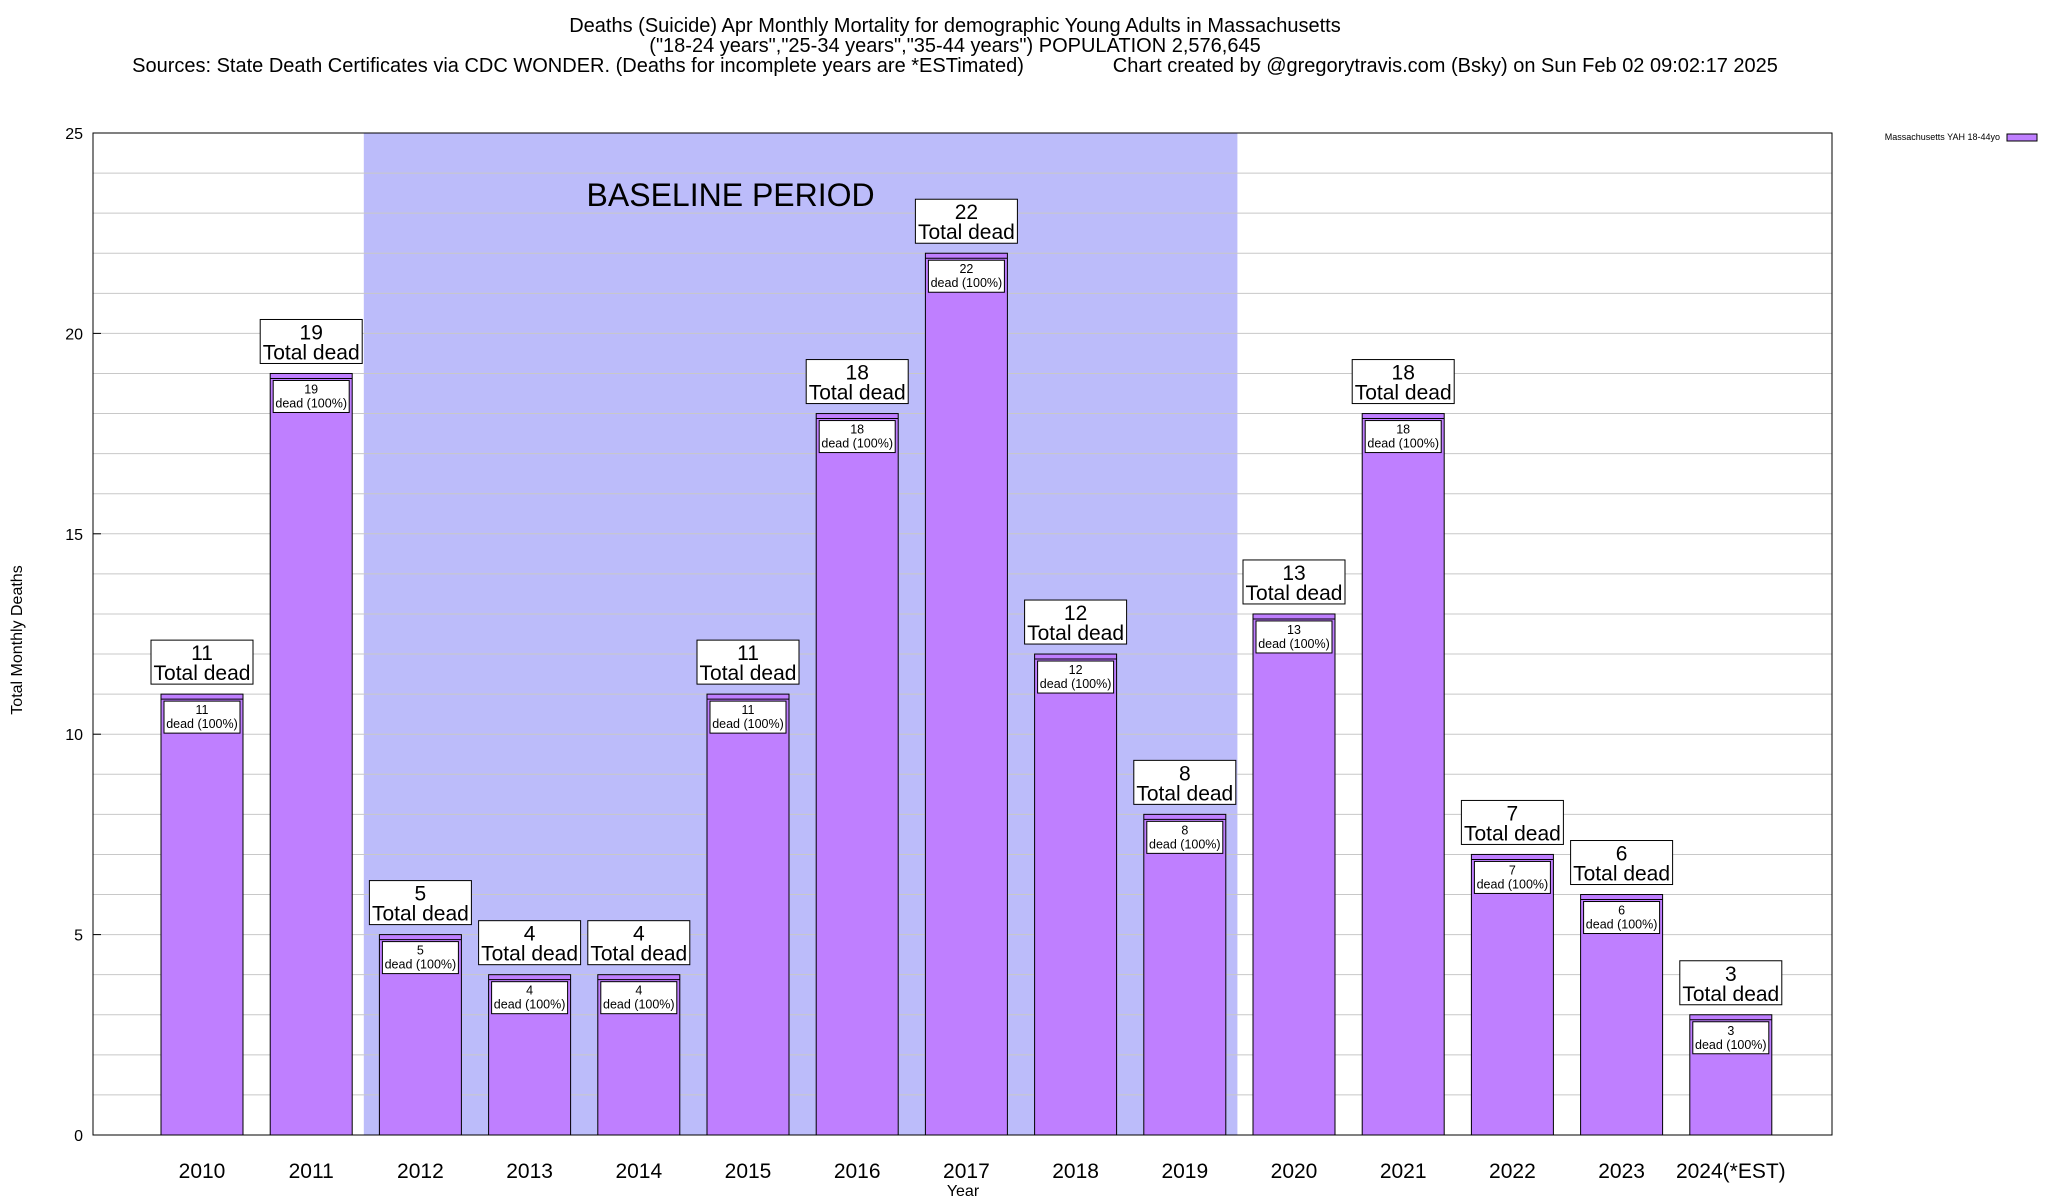 The width and height of the screenshot is (2048, 1200). What do you see at coordinates (1185, 773) in the screenshot?
I see `bar-total-value: 8` at bounding box center [1185, 773].